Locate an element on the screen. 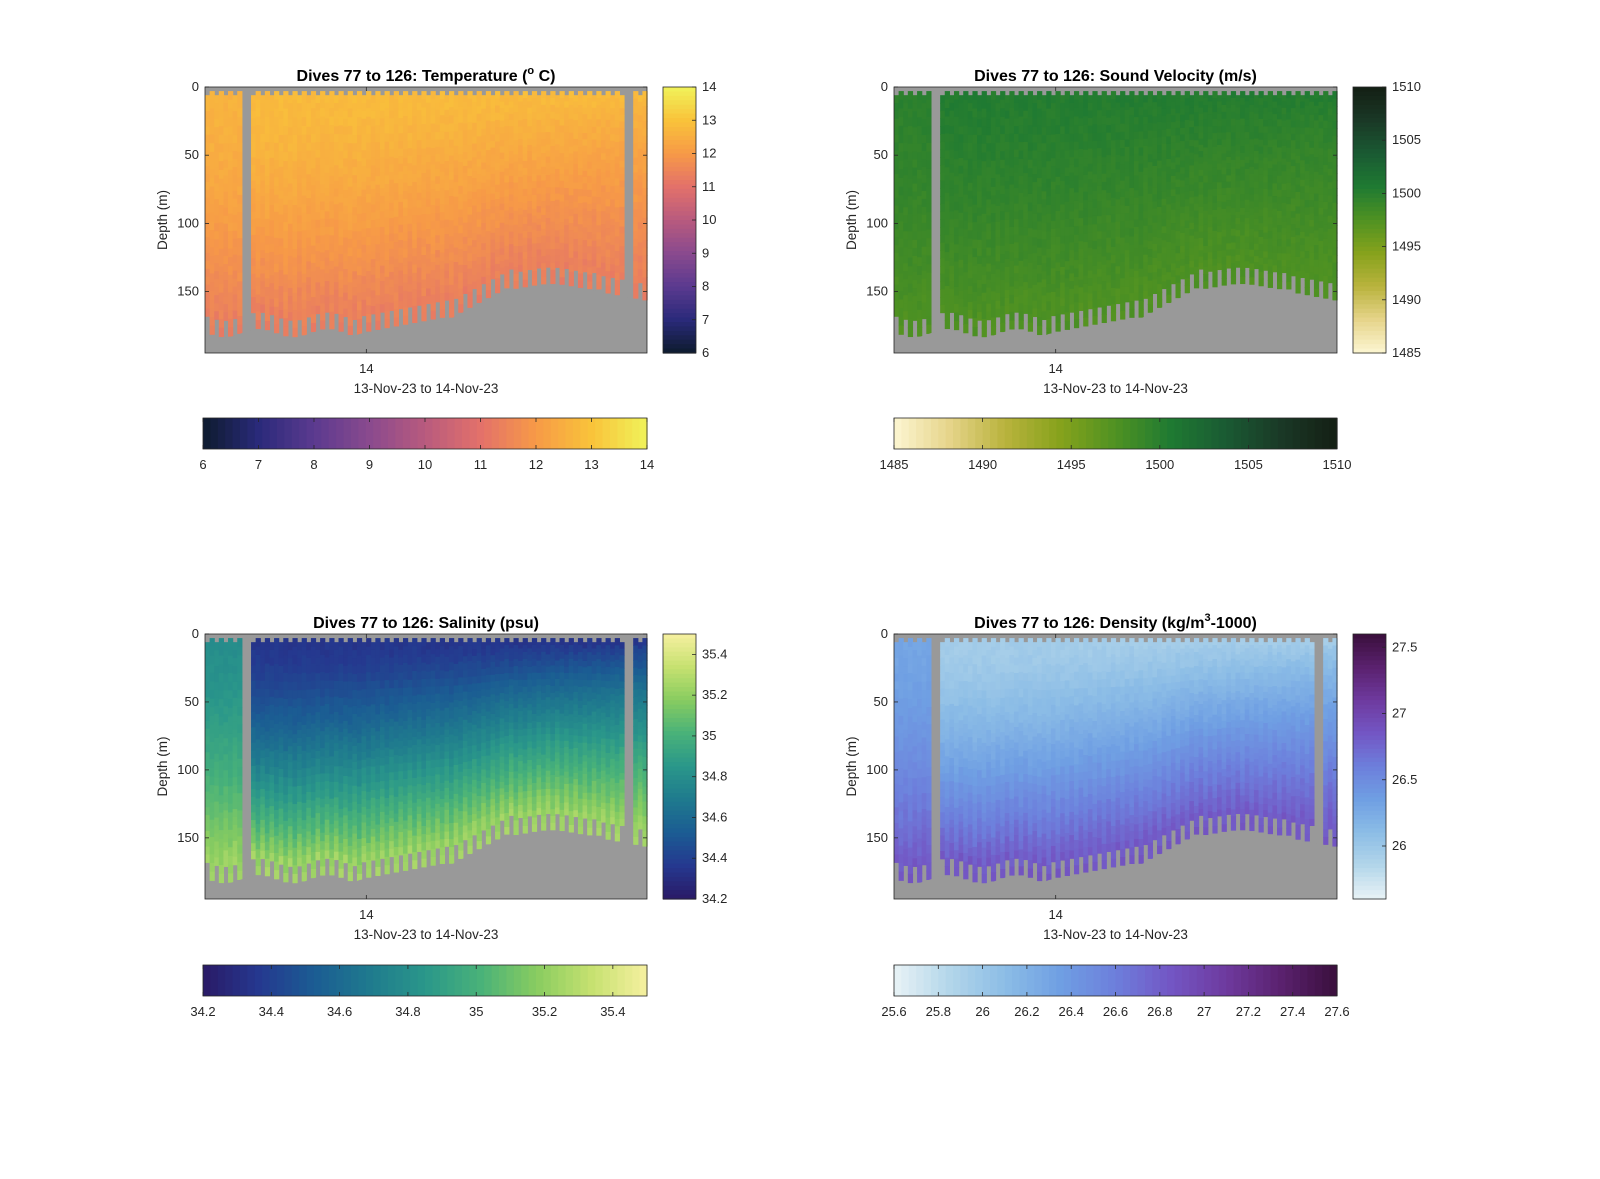 This screenshot has width=1600, height=1179. seafloor-area is located at coordinates (426, 318).